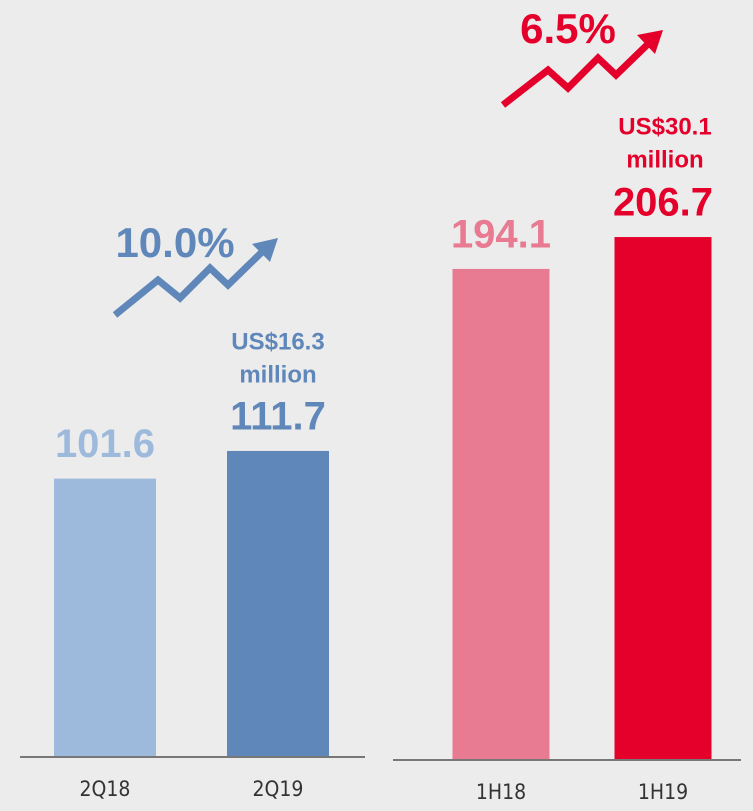 The height and width of the screenshot is (811, 753). Describe the element at coordinates (581, 69) in the screenshot. I see `growth-arrow-right` at that location.